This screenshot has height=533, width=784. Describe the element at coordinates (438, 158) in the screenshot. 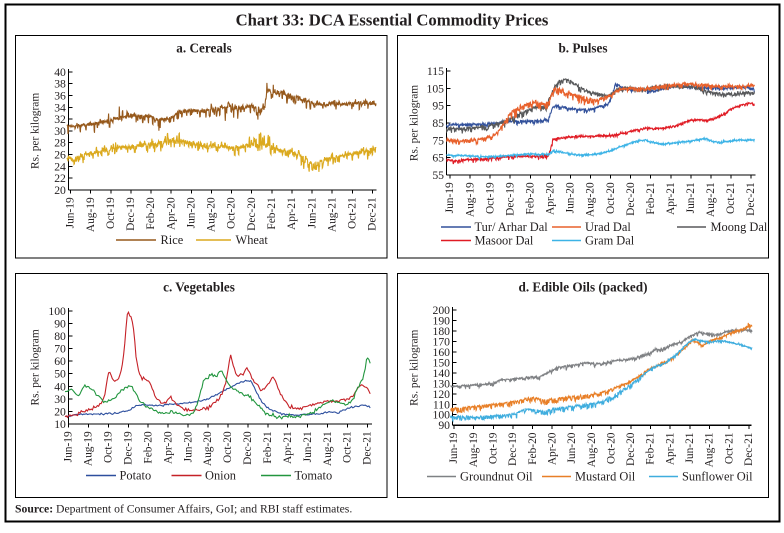

I see `svg-text: 65` at that location.